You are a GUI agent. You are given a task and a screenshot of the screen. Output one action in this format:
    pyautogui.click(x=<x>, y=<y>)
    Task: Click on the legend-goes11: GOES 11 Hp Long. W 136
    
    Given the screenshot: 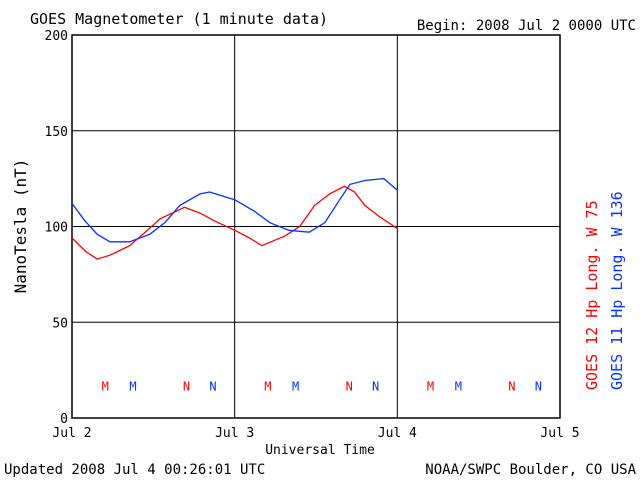 What is the action you would take?
    pyautogui.click(x=617, y=290)
    